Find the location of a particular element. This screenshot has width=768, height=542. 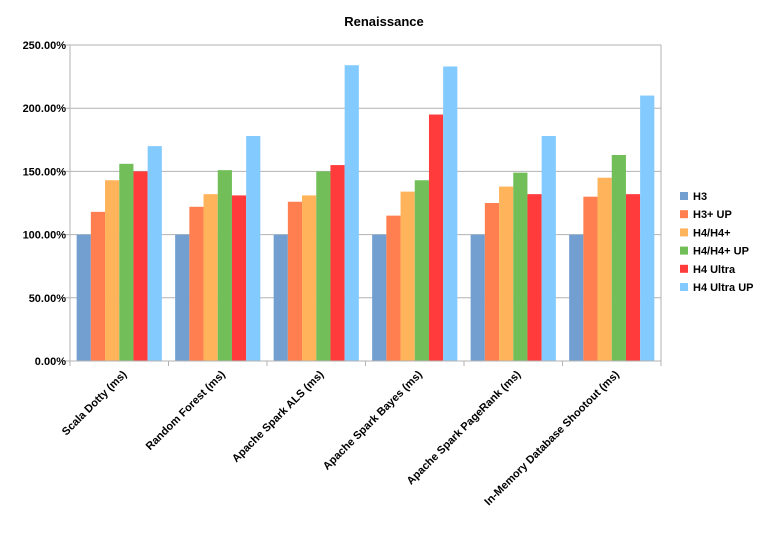

x-category-label: Scala Dotty (ms) is located at coordinates (95, 403).